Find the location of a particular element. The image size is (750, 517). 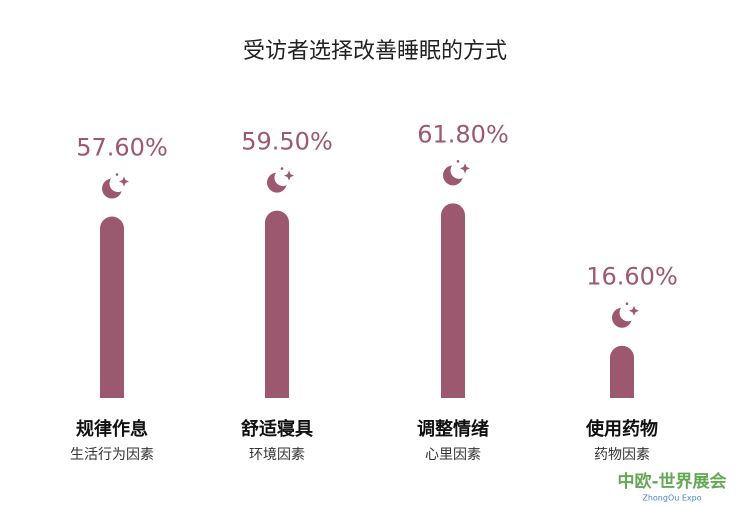

x-sub-label: 环境因素 is located at coordinates (277, 455).